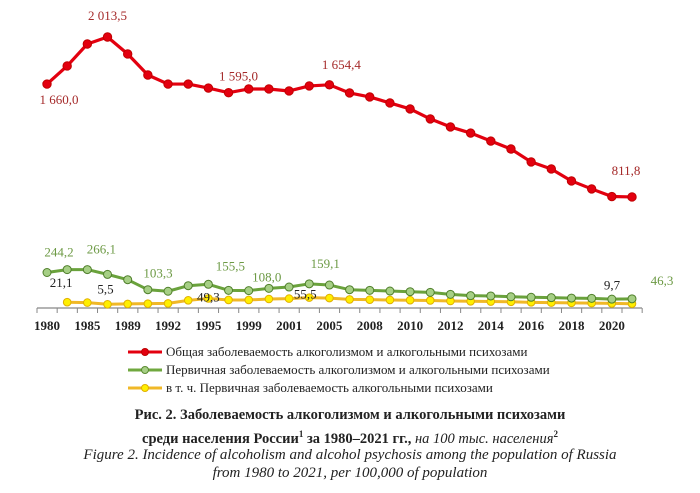 This screenshot has height=493, width=700. I want to click on psychosis-incidence-data-label: 55,5, so click(305, 294).